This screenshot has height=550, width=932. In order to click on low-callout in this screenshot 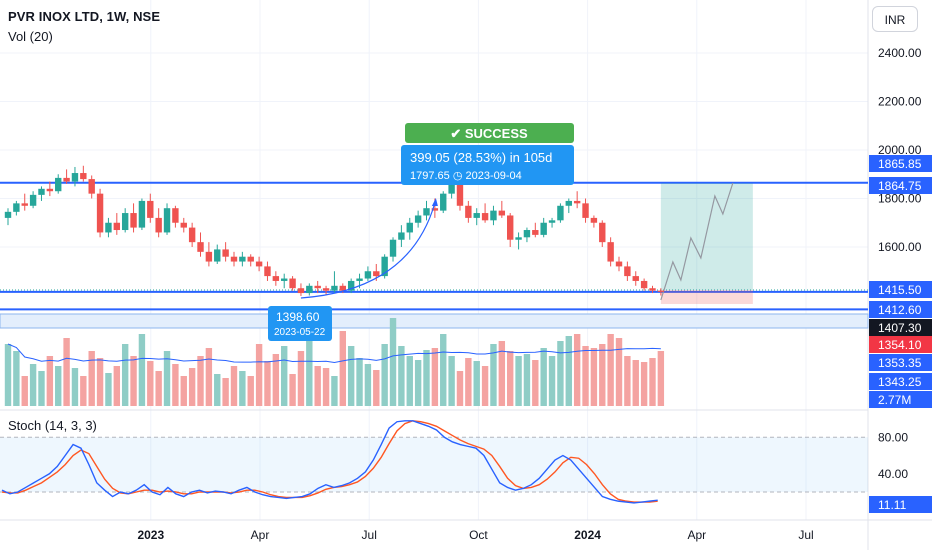, I will do `click(300, 323)`.